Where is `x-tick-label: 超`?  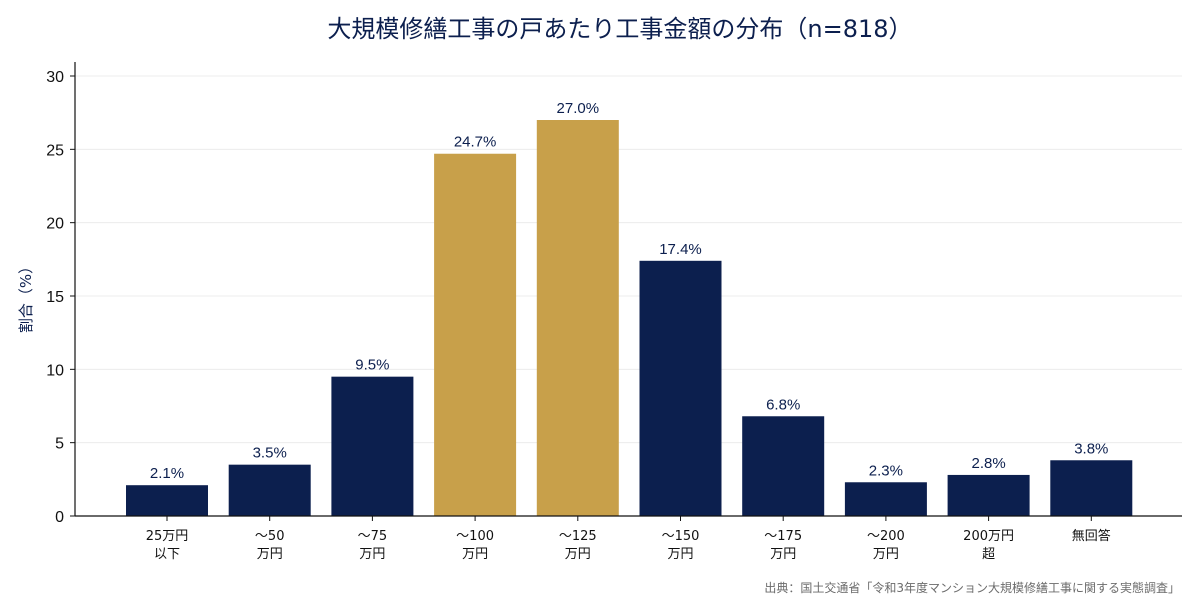
x-tick-label: 超 is located at coordinates (988, 554).